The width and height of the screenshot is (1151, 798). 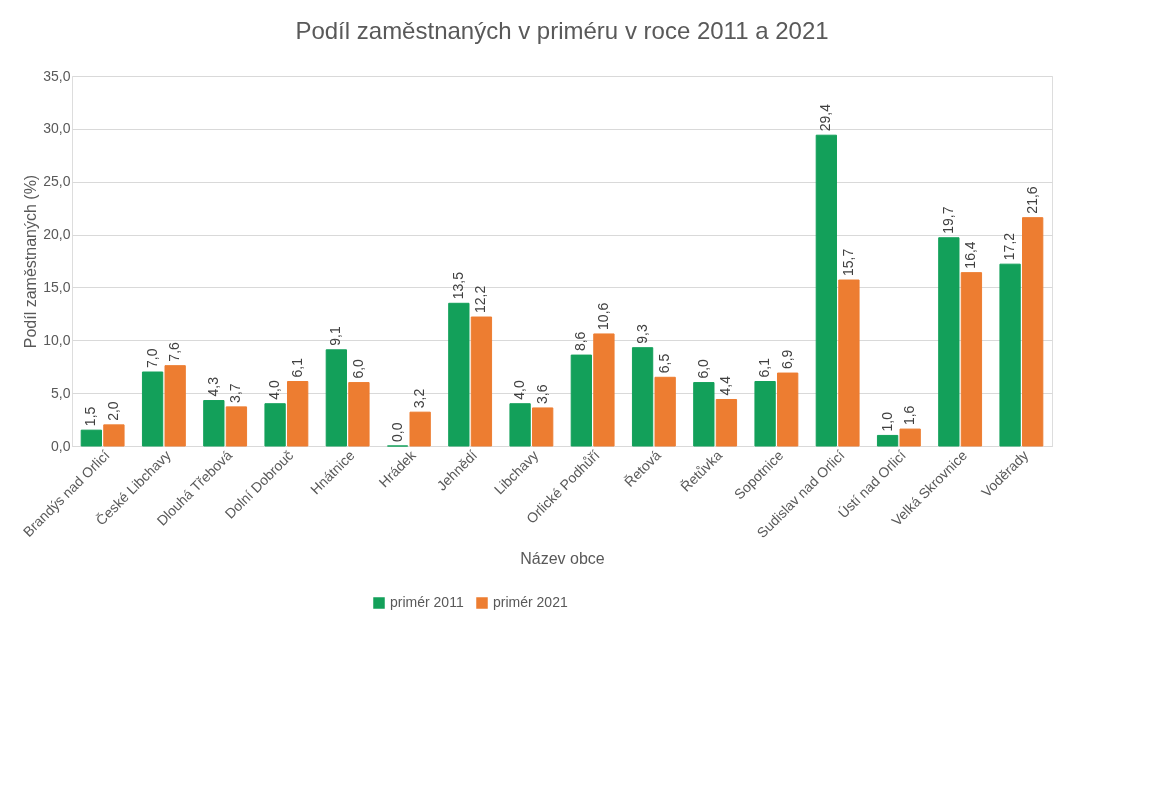 What do you see at coordinates (57, 75) in the screenshot?
I see `y-tick-label: 35,0` at bounding box center [57, 75].